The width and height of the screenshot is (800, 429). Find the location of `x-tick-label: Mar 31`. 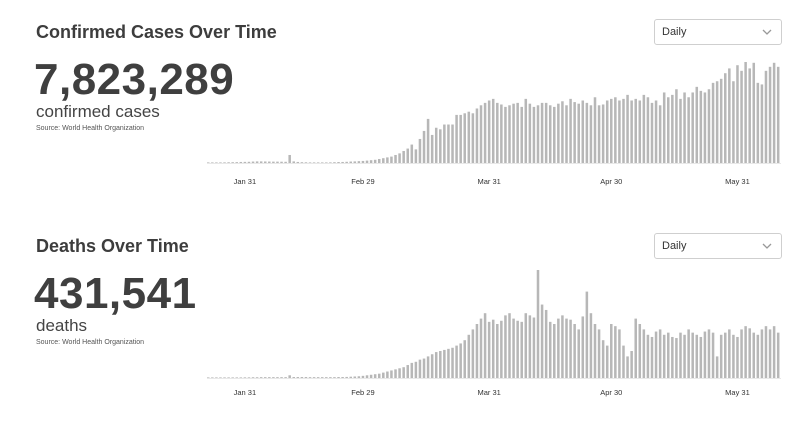

x-tick-label: Mar 31 is located at coordinates (488, 181).